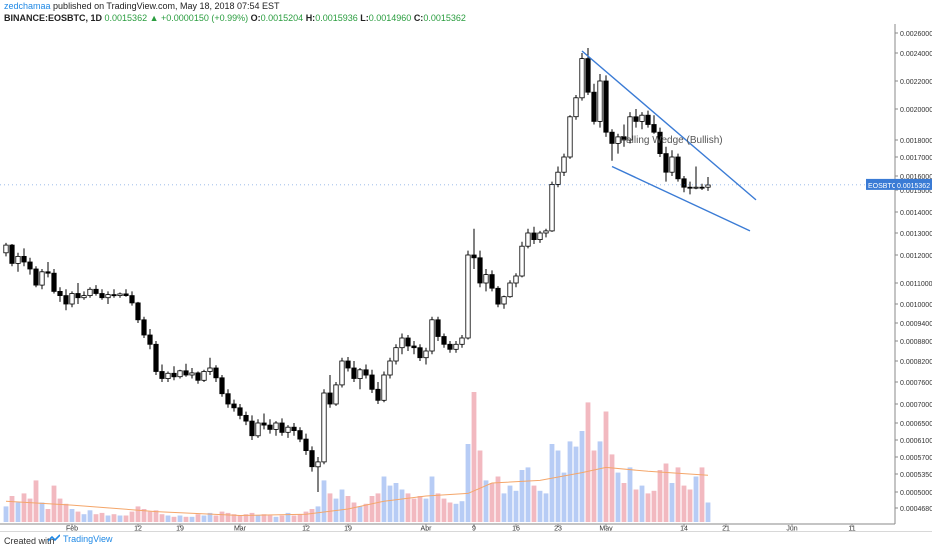  I want to click on low-value: 0.0014960, so click(390, 18).